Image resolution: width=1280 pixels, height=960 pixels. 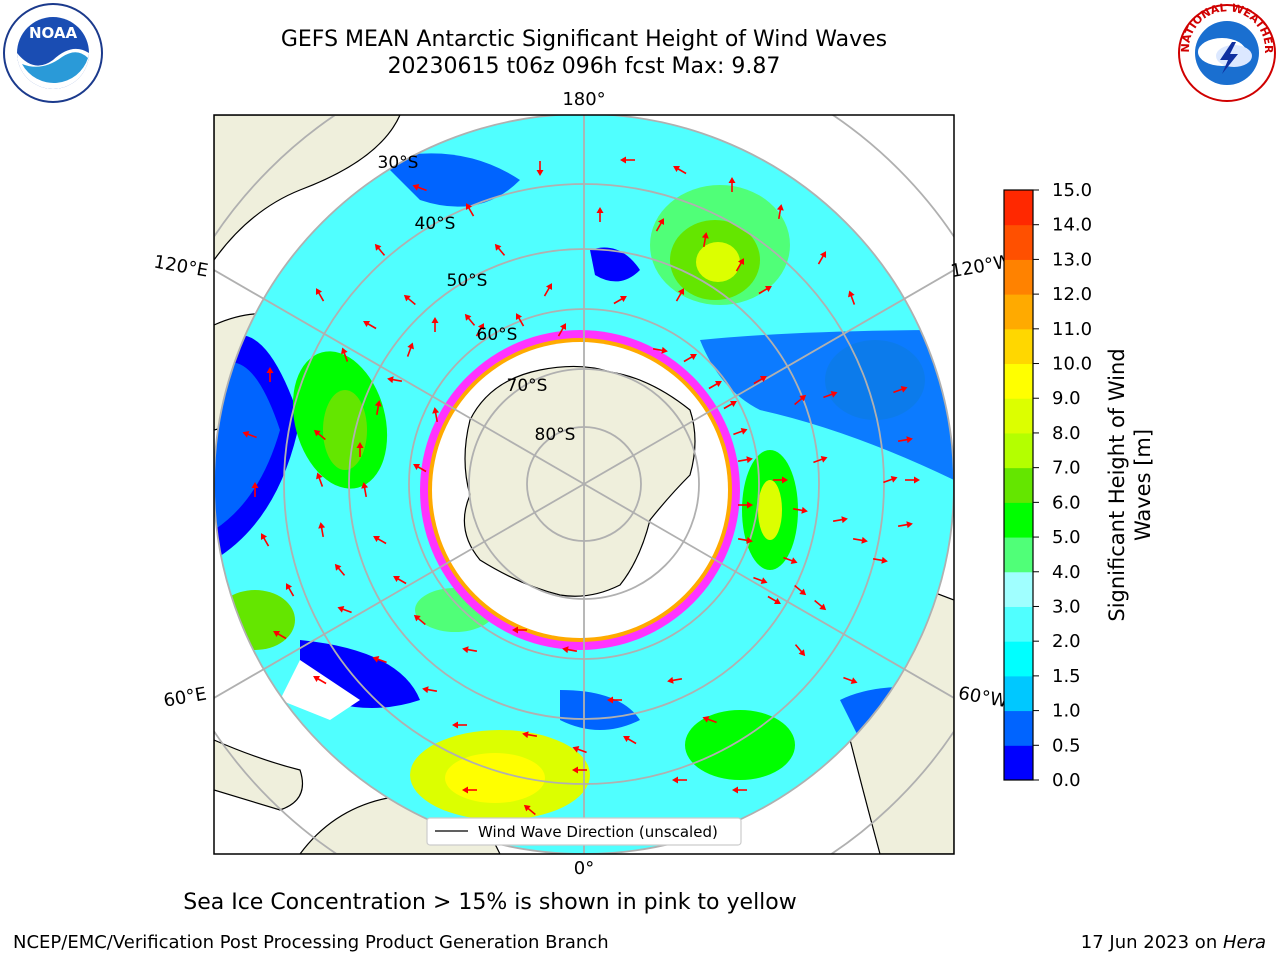 I want to click on colorbar-tick-label: 3.0, so click(x=1066, y=606).